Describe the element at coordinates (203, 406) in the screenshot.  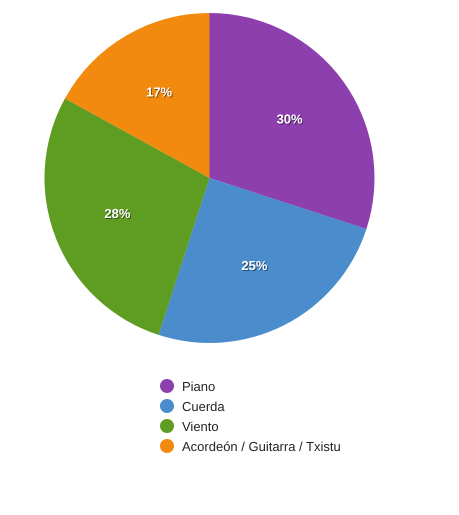
I see `legend-label: Cuerda` at that location.